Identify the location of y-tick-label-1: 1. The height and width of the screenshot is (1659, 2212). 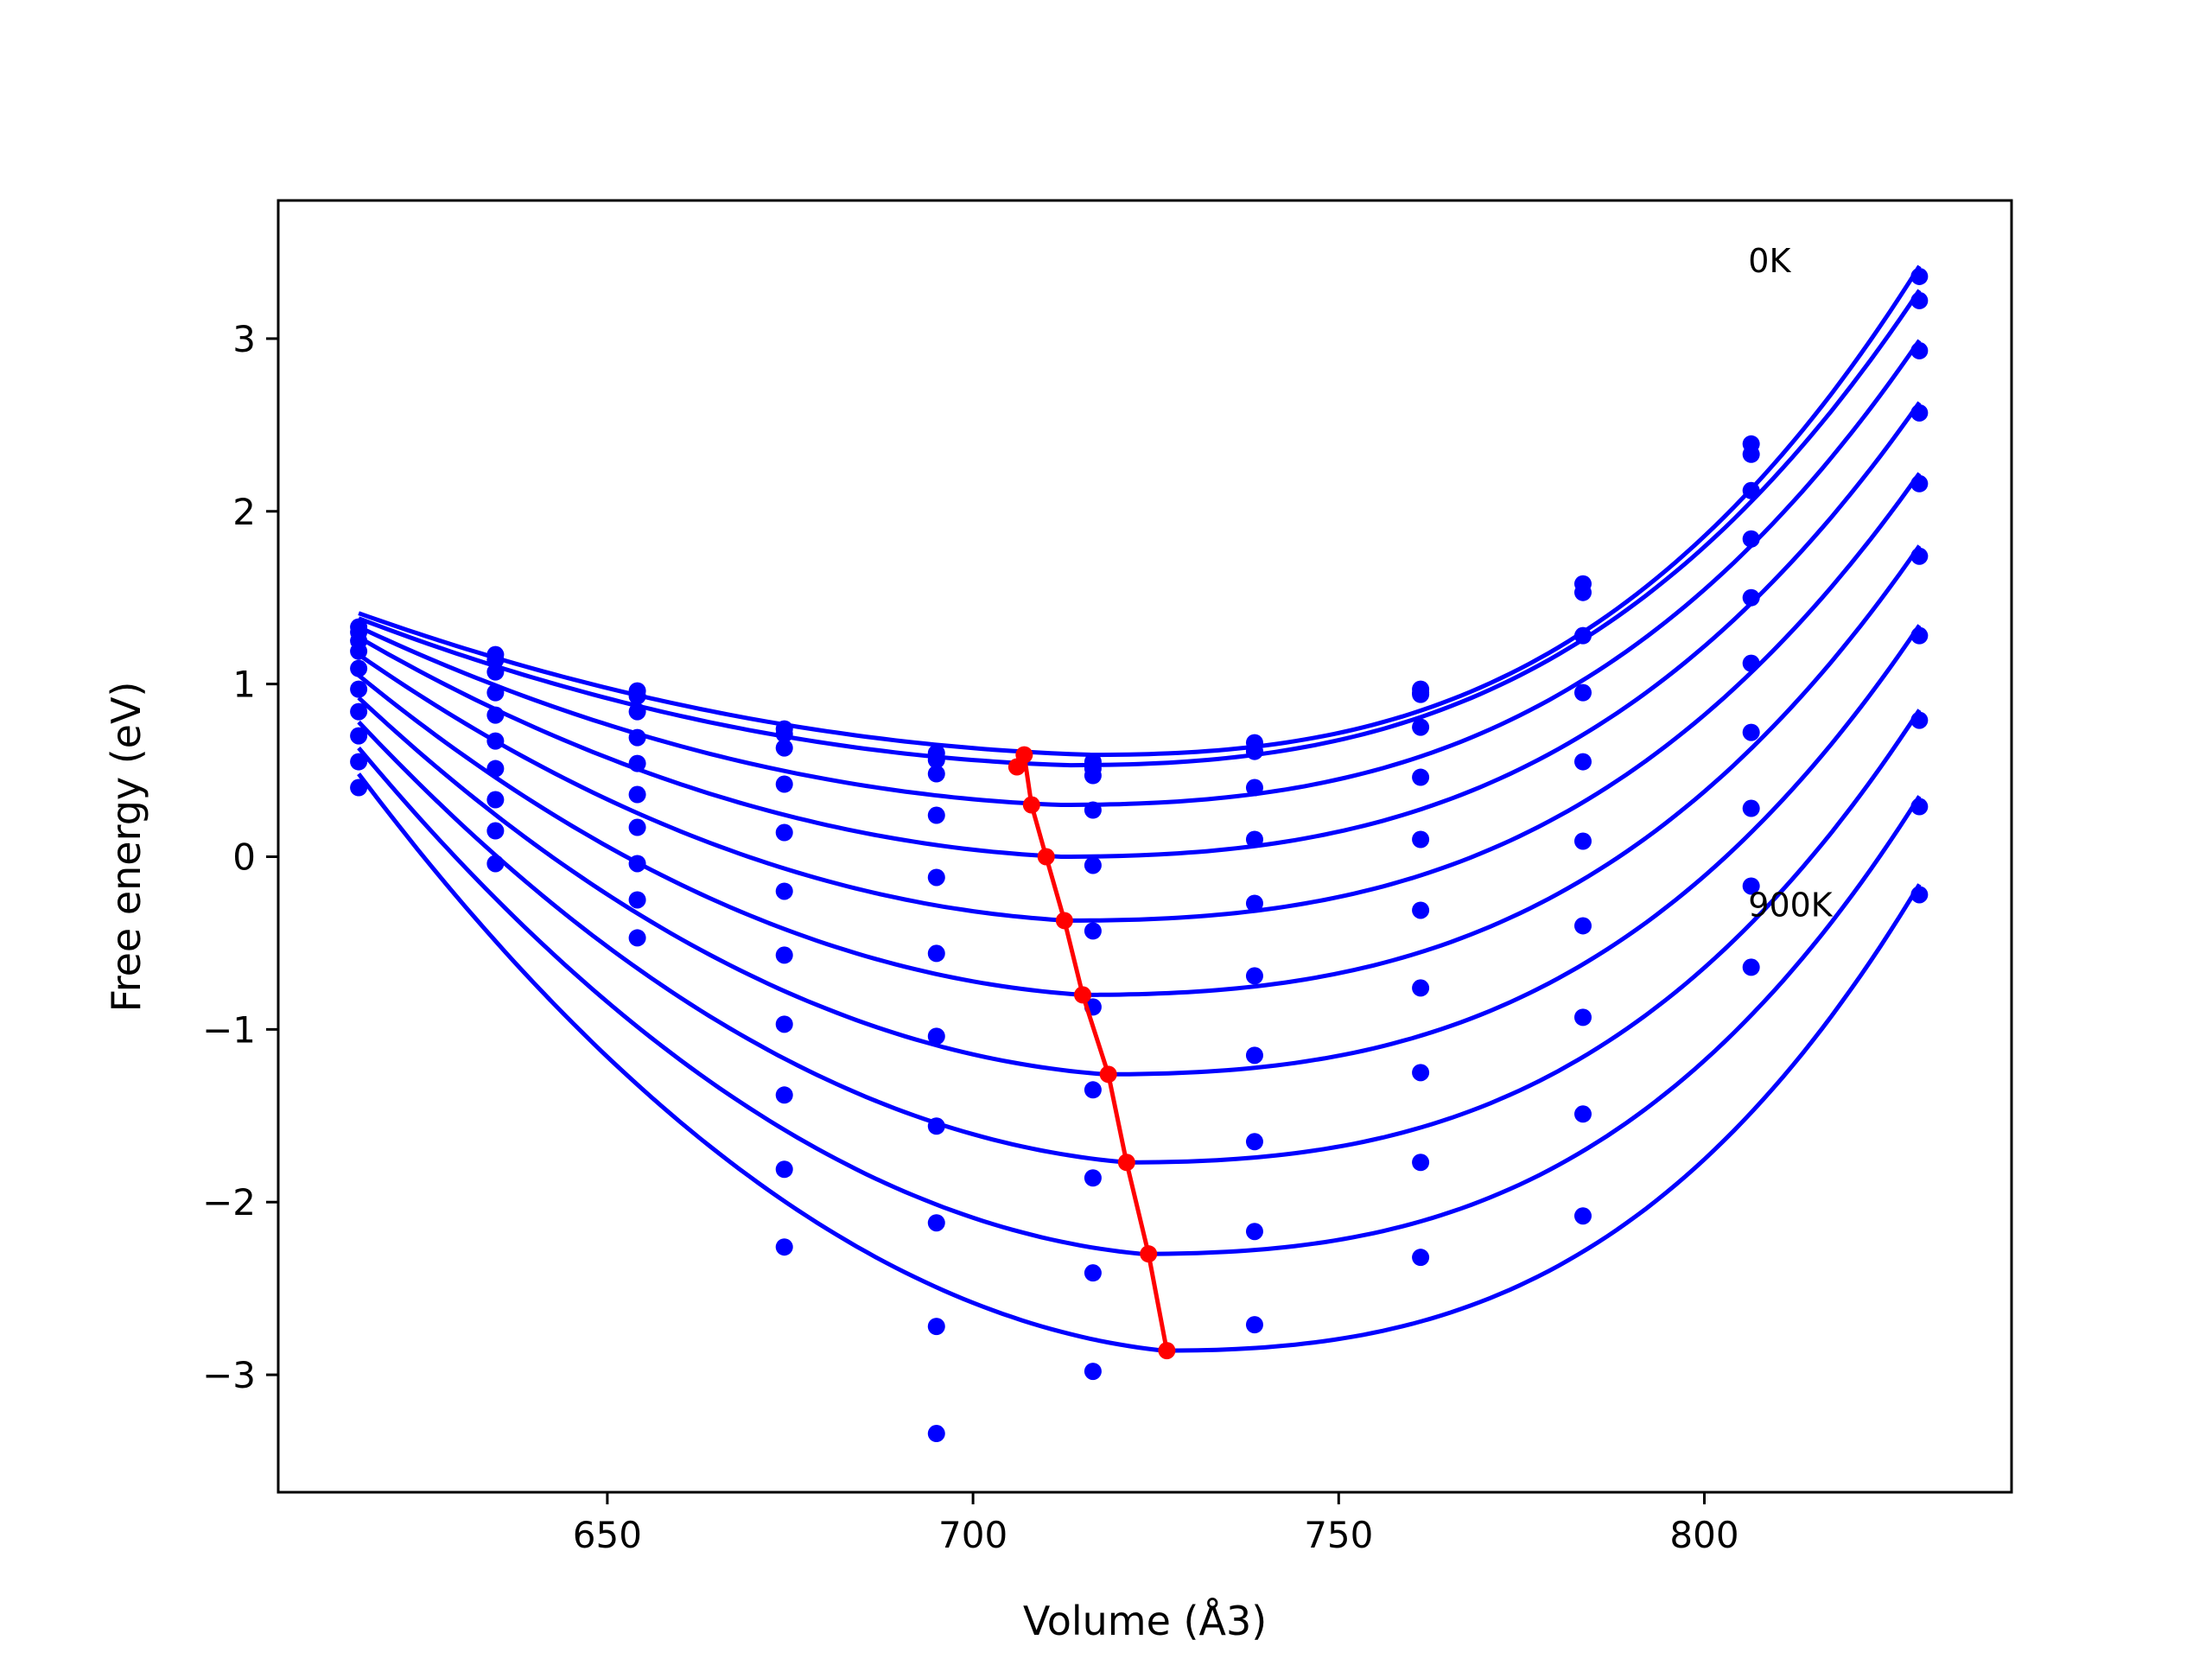
(244, 685).